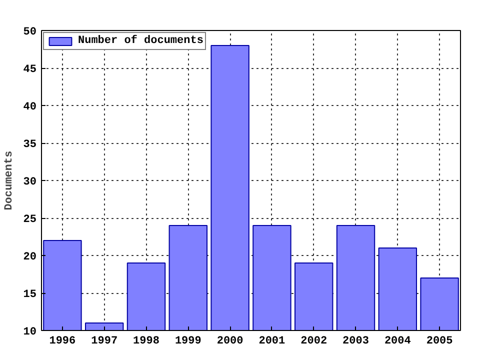  What do you see at coordinates (29, 108) in the screenshot?
I see `y-tick-label: 40` at bounding box center [29, 108].